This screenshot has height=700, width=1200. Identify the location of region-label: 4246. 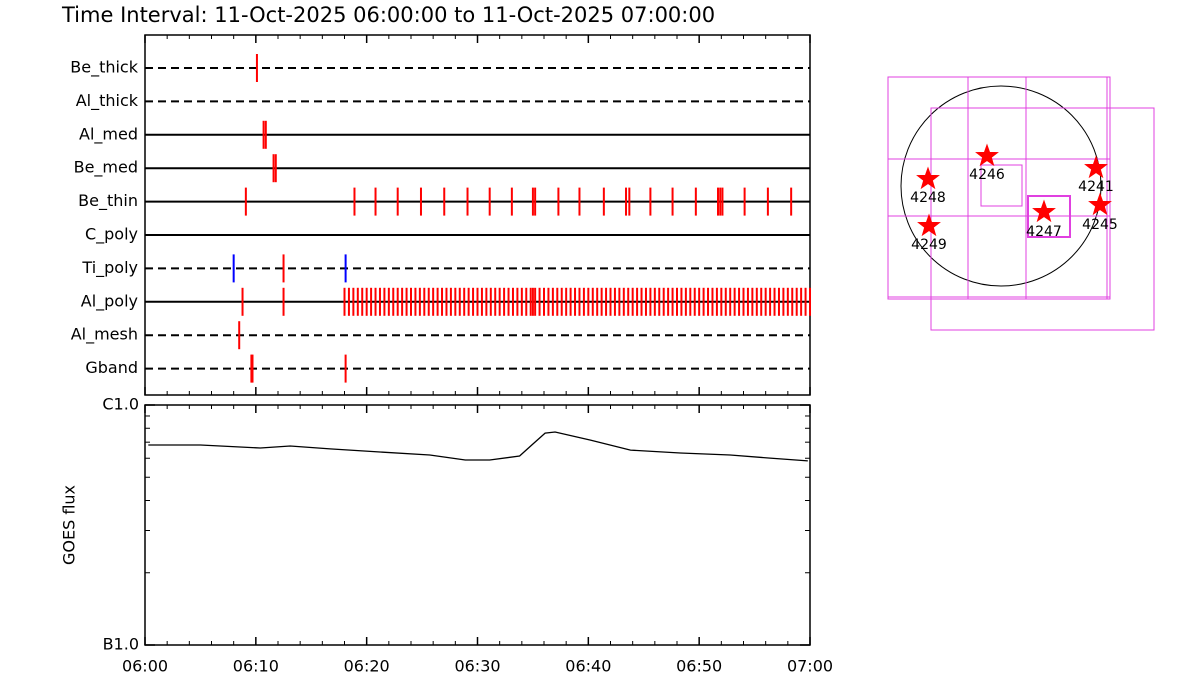
(987, 175).